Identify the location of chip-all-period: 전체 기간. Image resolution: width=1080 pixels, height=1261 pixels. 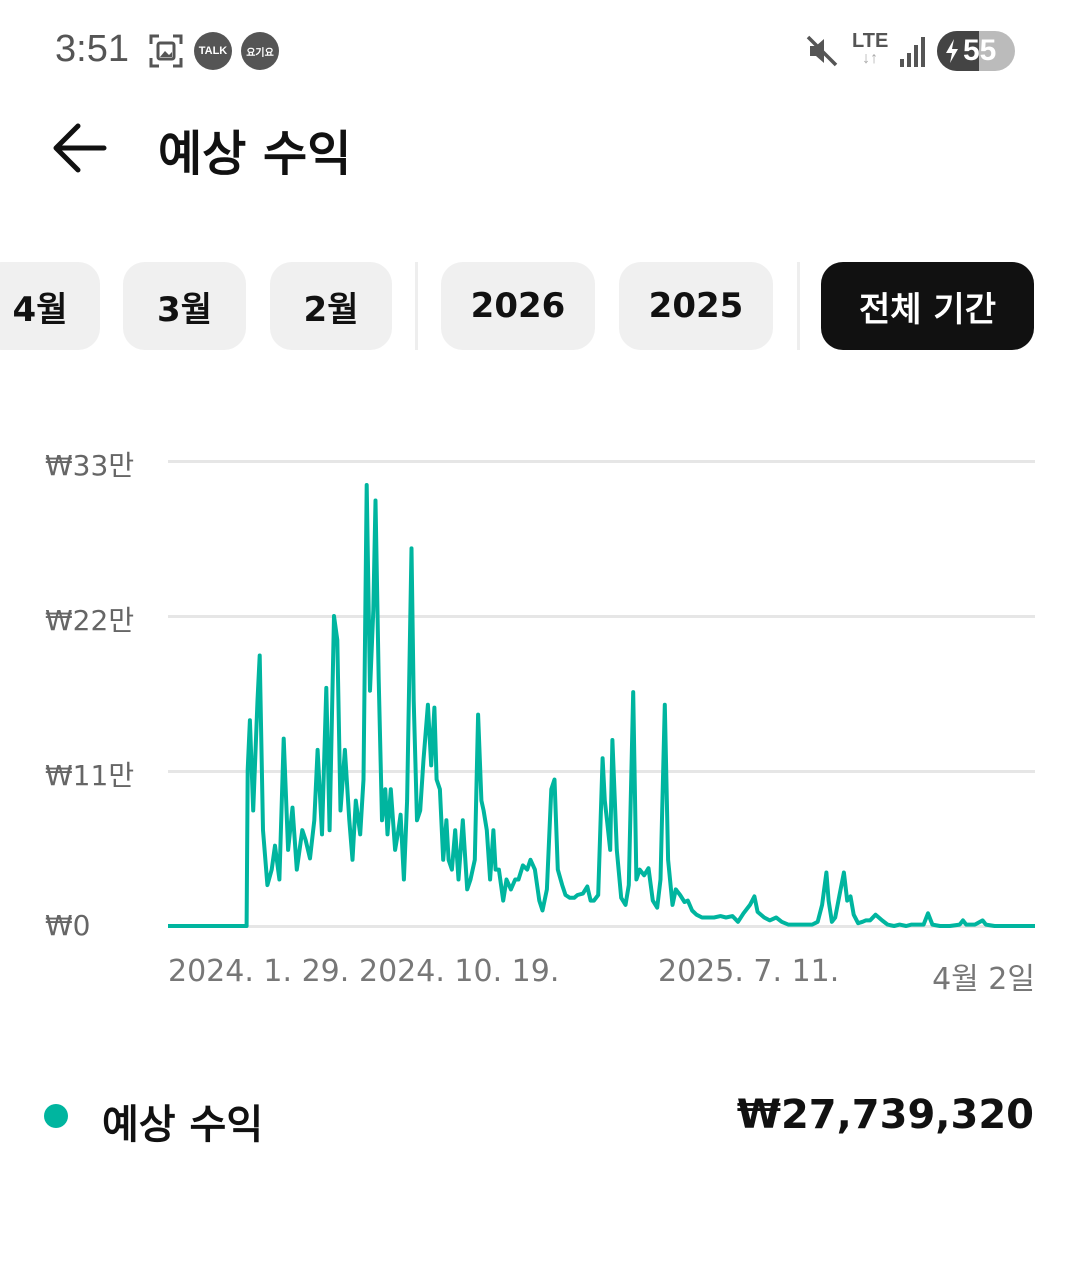
(927, 306).